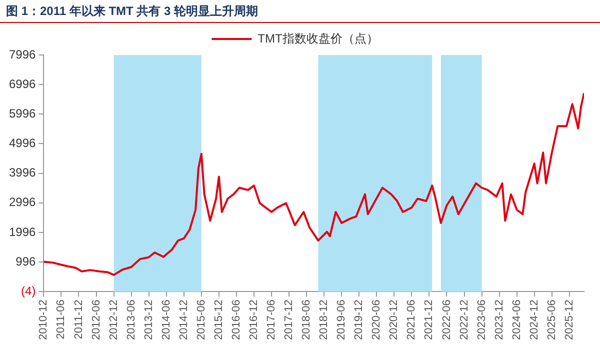 The width and height of the screenshot is (600, 346). What do you see at coordinates (272, 320) in the screenshot?
I see `x-tick-label: 2017-06` at bounding box center [272, 320].